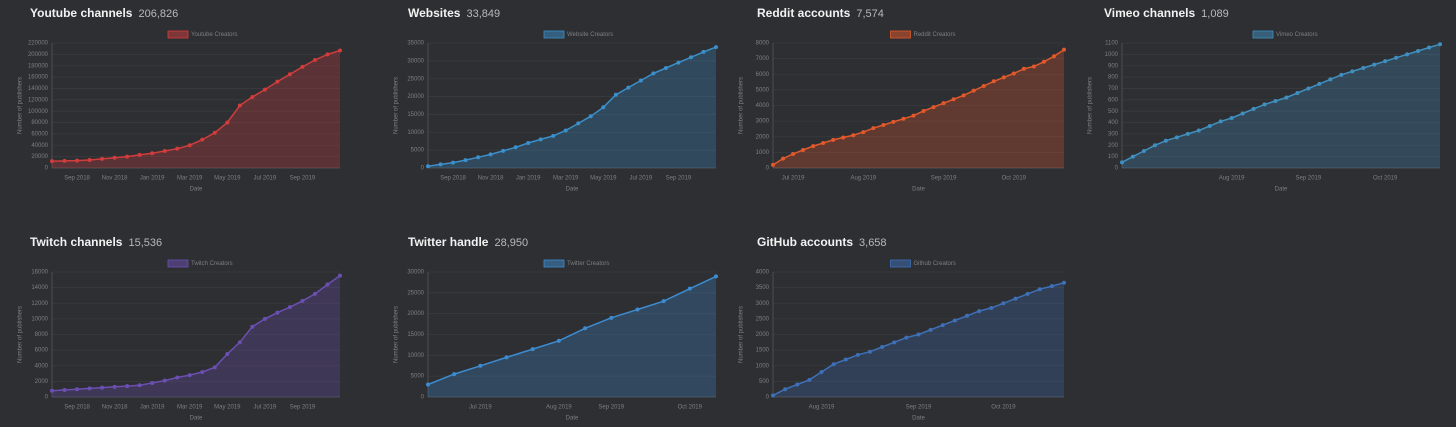  What do you see at coordinates (415, 356) in the screenshot?
I see `y-tick-label: 10000` at bounding box center [415, 356].